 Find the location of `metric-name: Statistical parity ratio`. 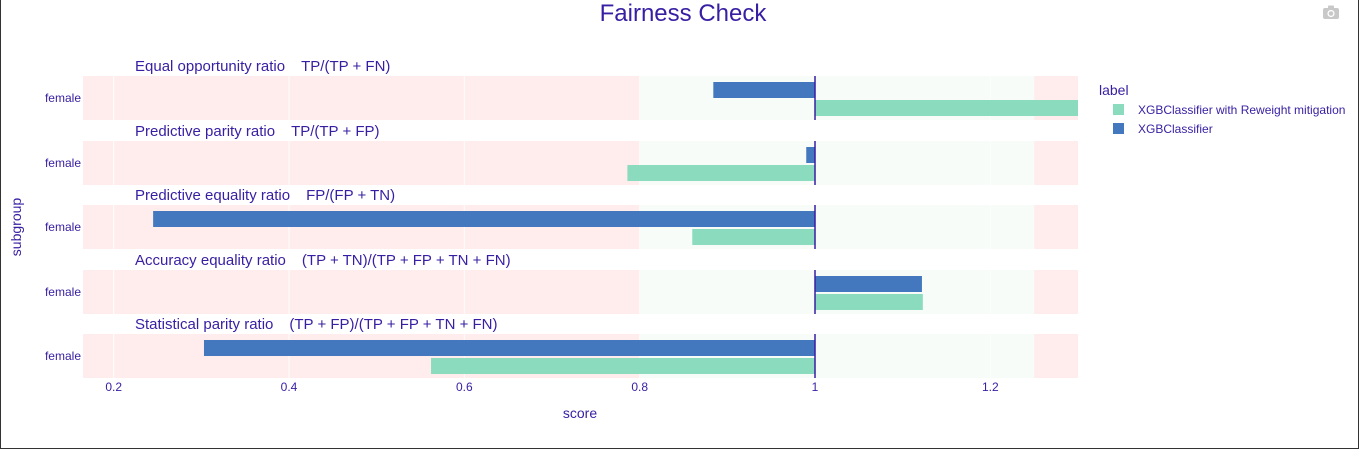

metric-name: Statistical parity ratio is located at coordinates (204, 324).